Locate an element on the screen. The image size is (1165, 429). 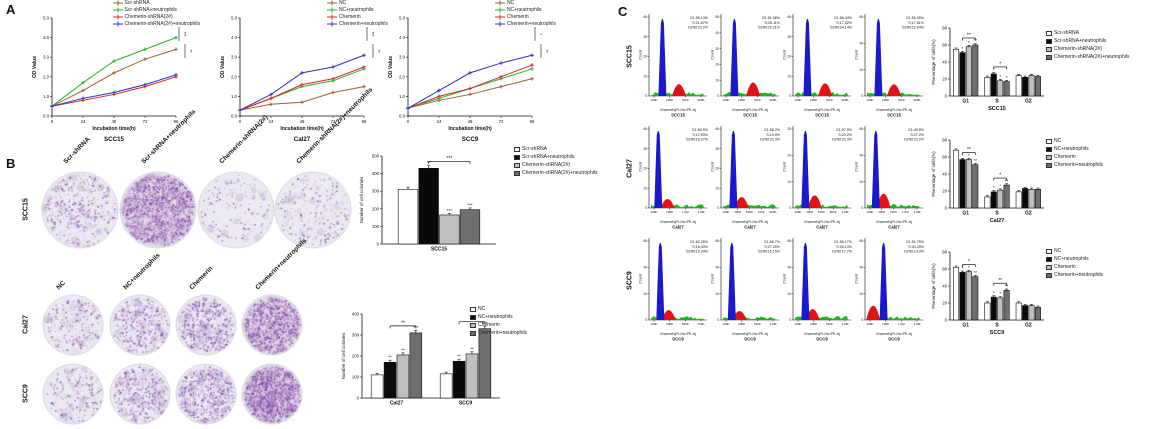
svg-text: 96 is located at coordinates (532, 121).